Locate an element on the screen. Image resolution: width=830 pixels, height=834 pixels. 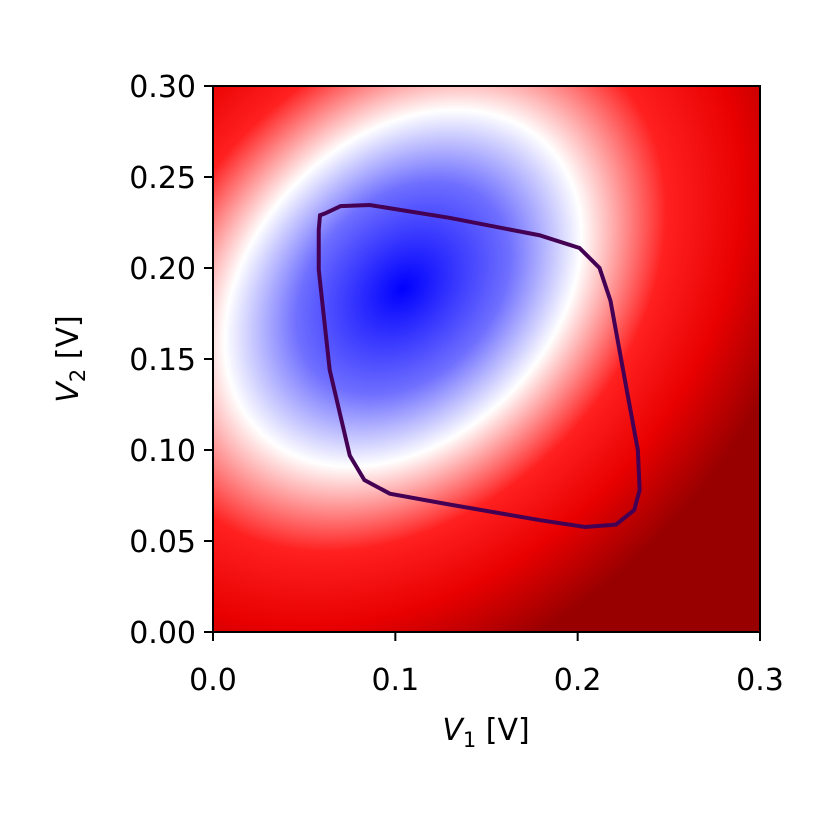
y-axis-label: V2 [V] is located at coordinates (70, 358).